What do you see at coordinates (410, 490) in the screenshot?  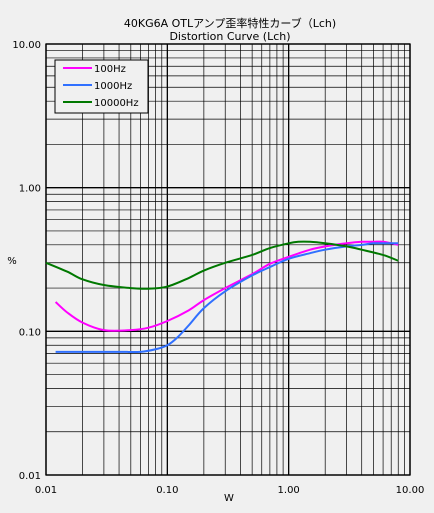 I see `x-tick-label: 10.00` at bounding box center [410, 490].